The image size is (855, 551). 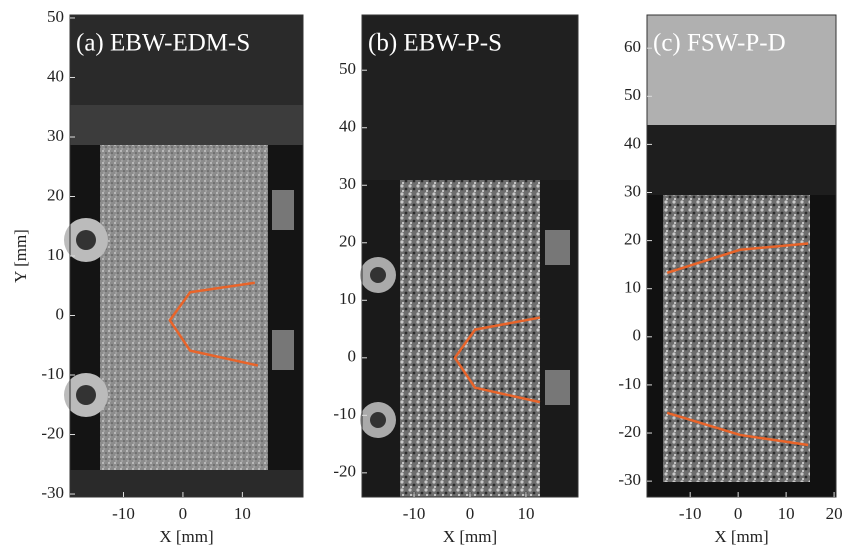 I want to click on x-tick-label: 20, so click(x=834, y=513).